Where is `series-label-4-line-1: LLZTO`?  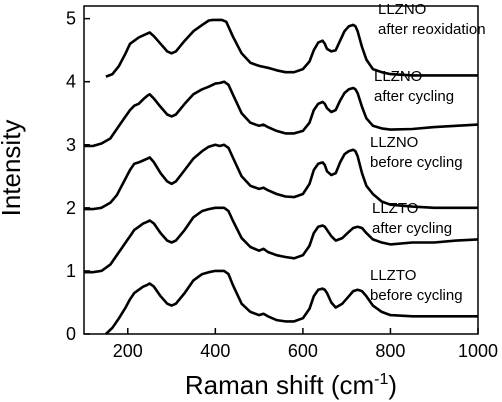
series-label-4-line-1: LLZTO is located at coordinates (395, 208).